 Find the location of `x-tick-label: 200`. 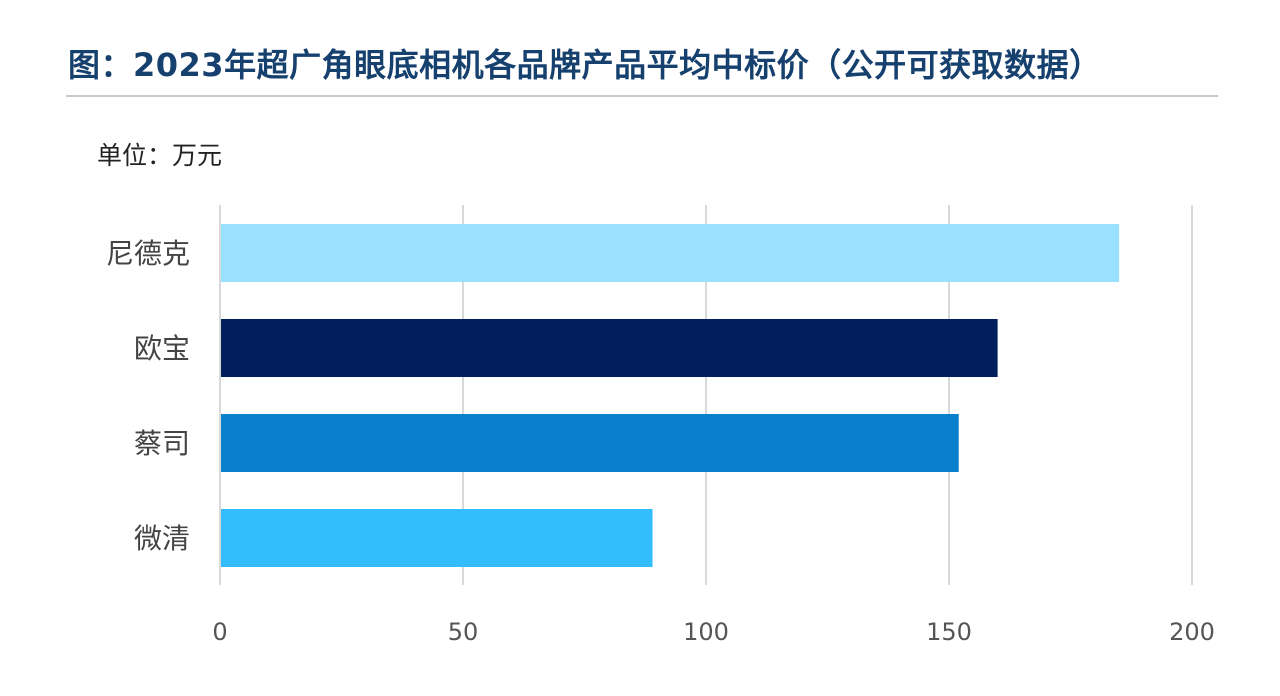

x-tick-label: 200 is located at coordinates (1192, 632).